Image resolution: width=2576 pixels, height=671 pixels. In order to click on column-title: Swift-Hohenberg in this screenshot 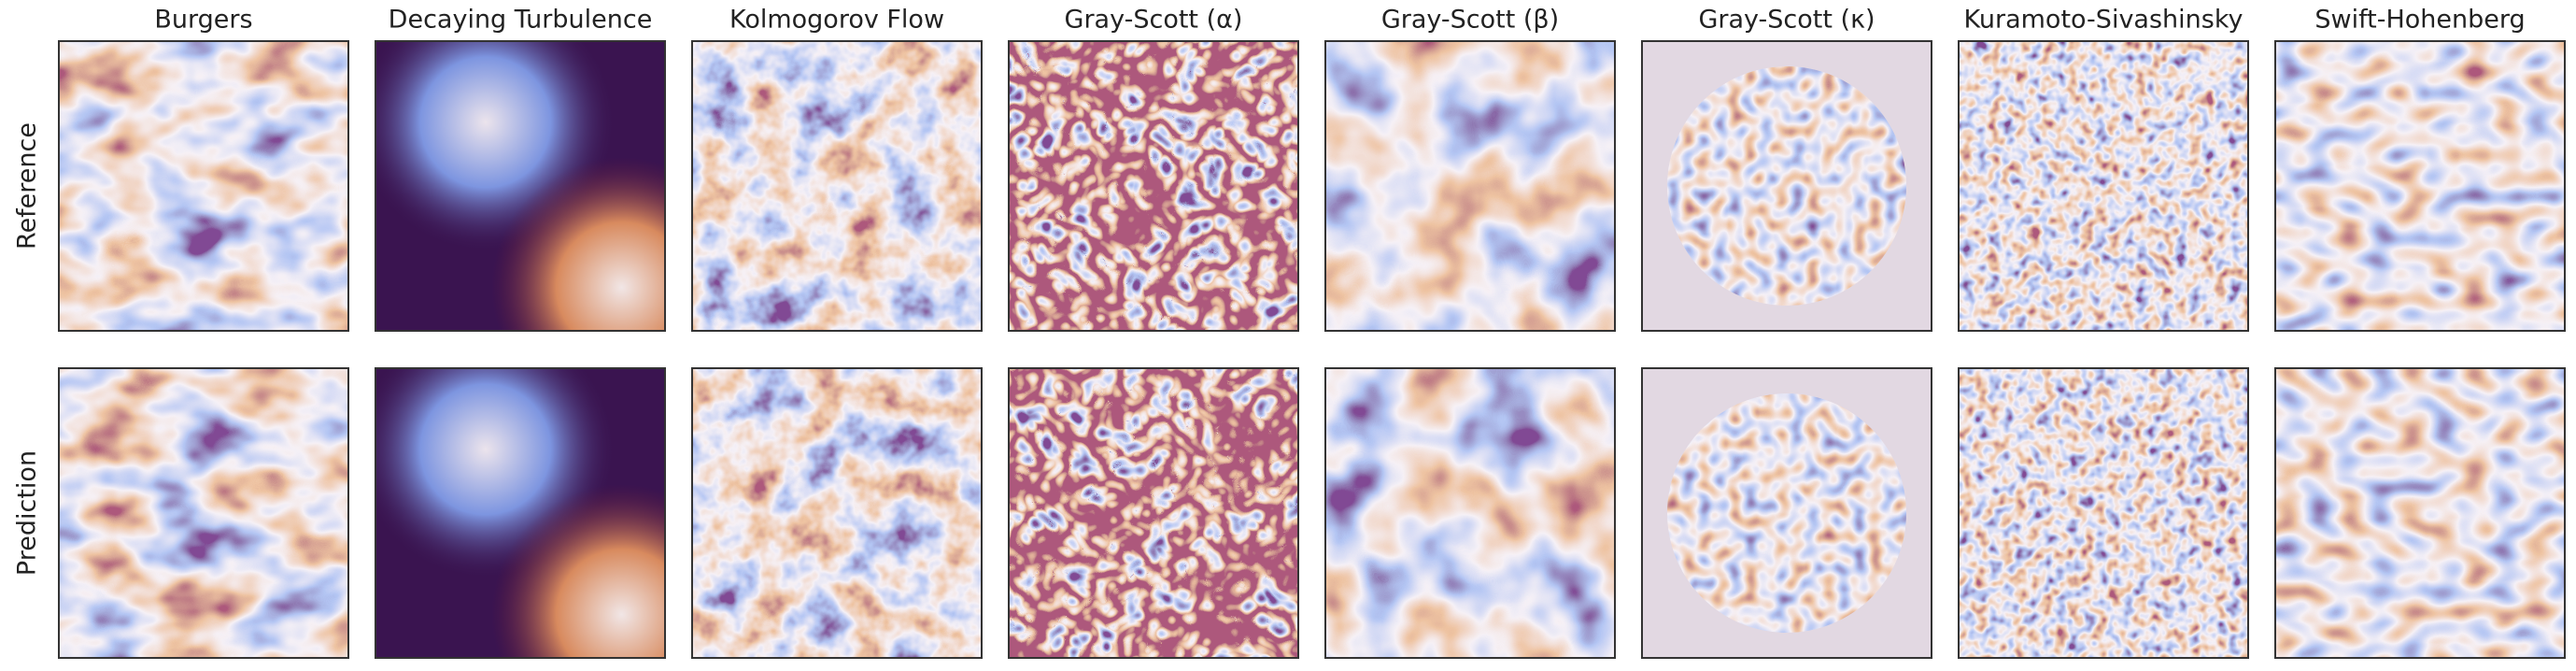, I will do `click(2419, 21)`.